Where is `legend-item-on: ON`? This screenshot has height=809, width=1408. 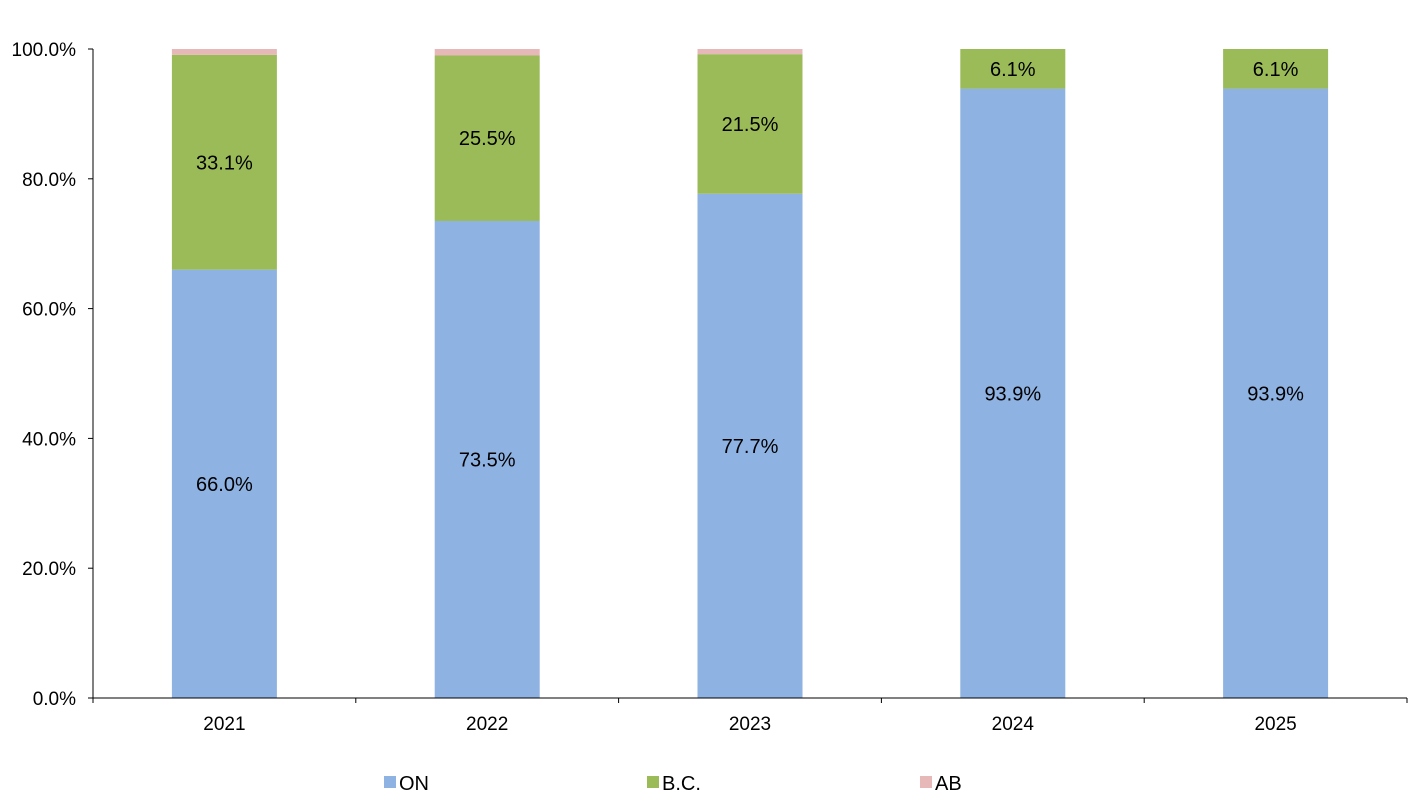
legend-item-on: ON is located at coordinates (406, 784).